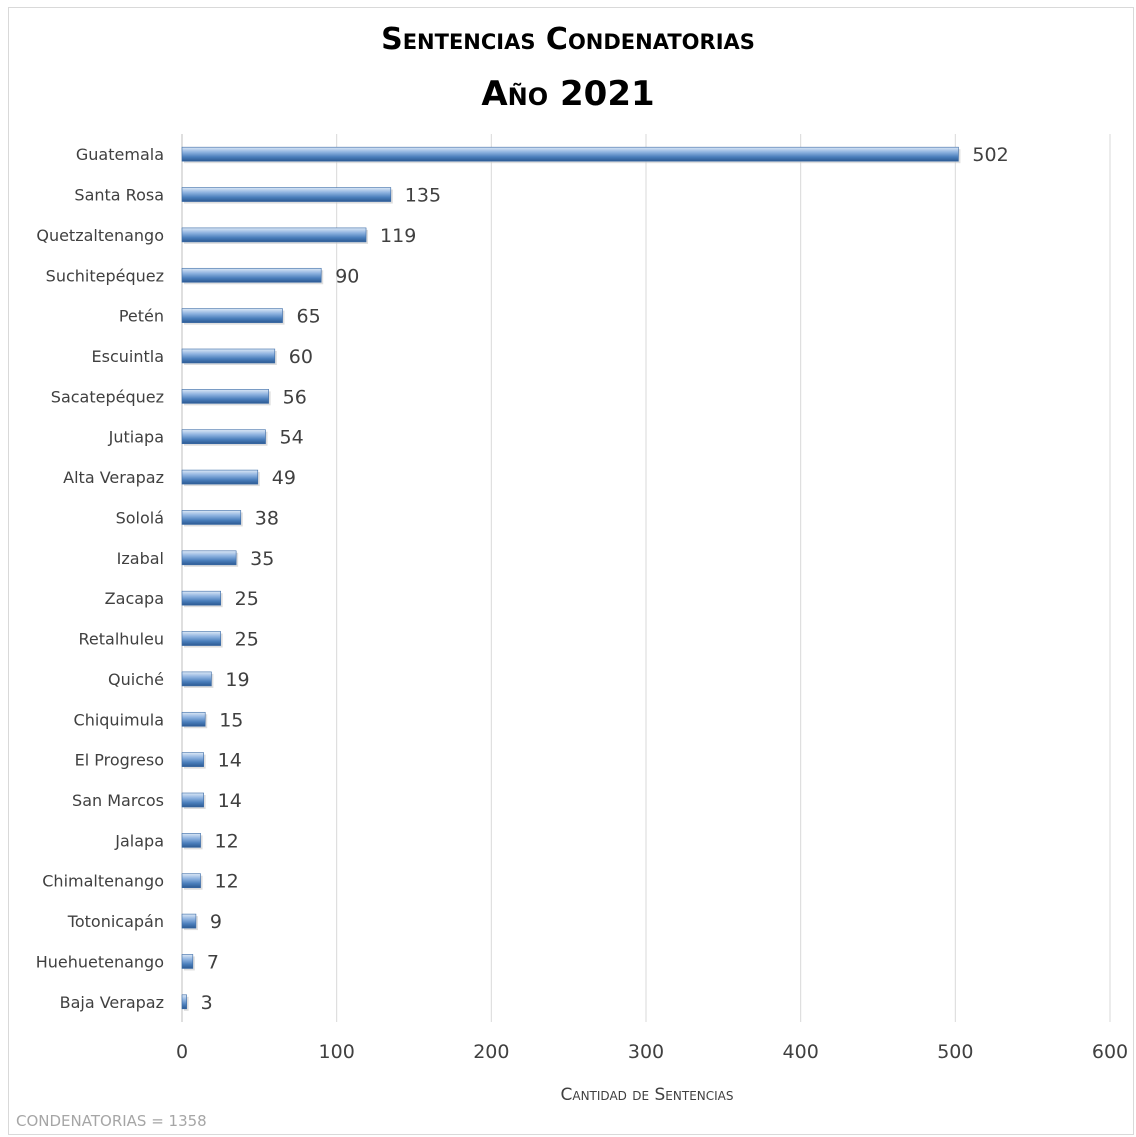 The image size is (1136, 1137). What do you see at coordinates (105, 275) in the screenshot?
I see `category-label-3: Suchitepéquez` at bounding box center [105, 275].